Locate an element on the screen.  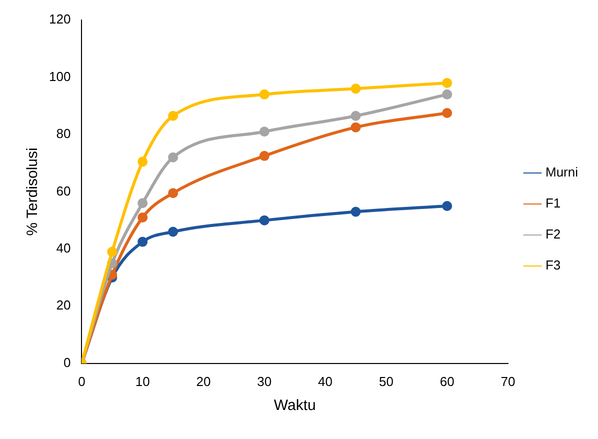
y-tick-label: 20 is located at coordinates (63, 305).